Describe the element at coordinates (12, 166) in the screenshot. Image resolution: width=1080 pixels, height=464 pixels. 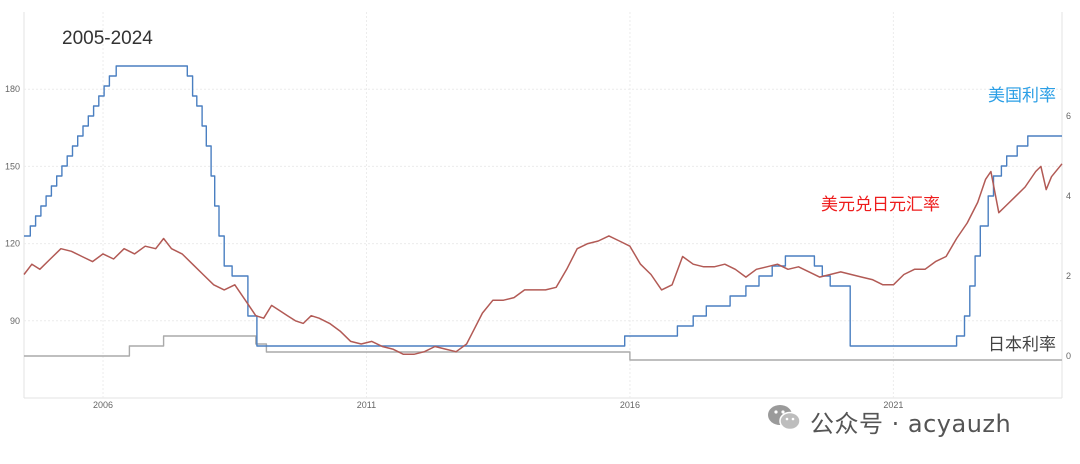
I see `left-tick-label: 150` at that location.